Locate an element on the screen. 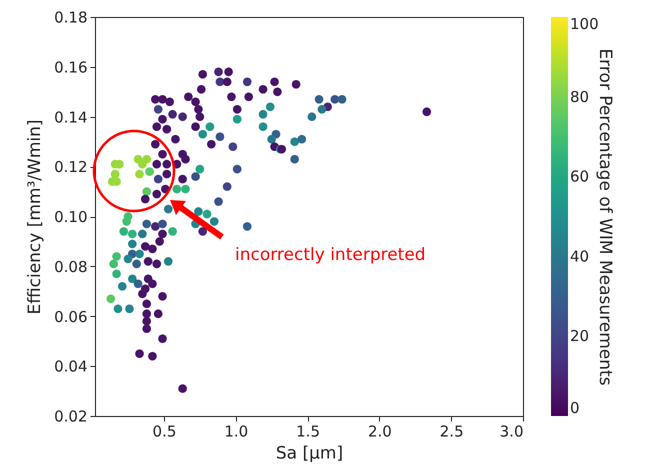  color-bar-label: 80 is located at coordinates (580, 97).